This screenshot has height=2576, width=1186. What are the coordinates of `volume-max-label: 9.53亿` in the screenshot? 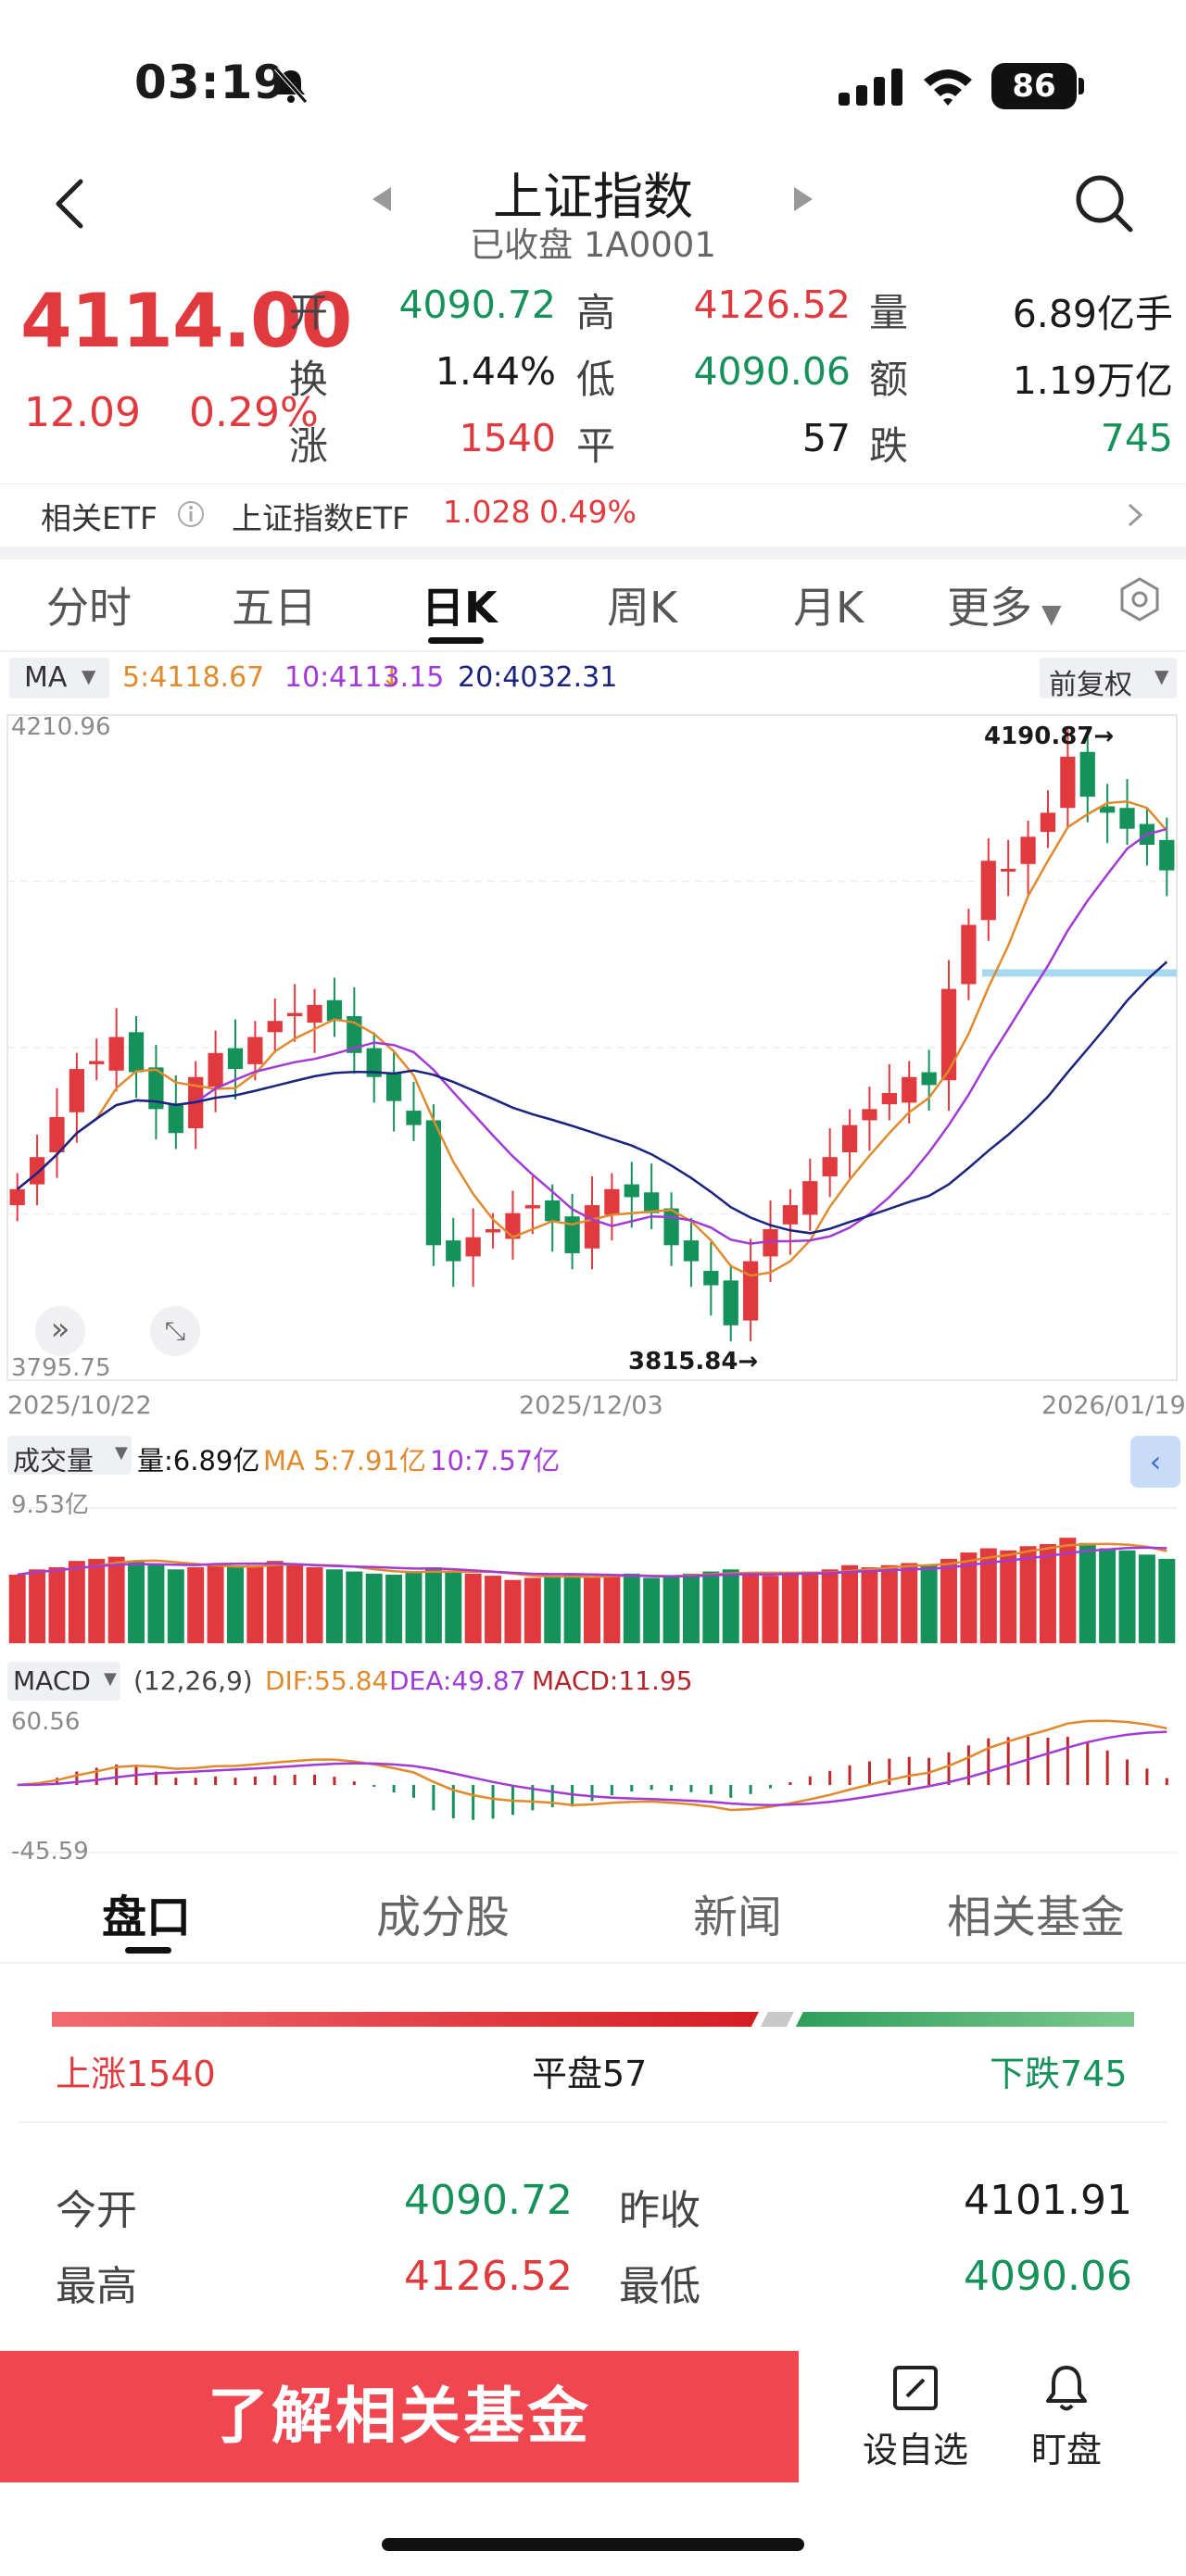 It's located at (50, 1505).